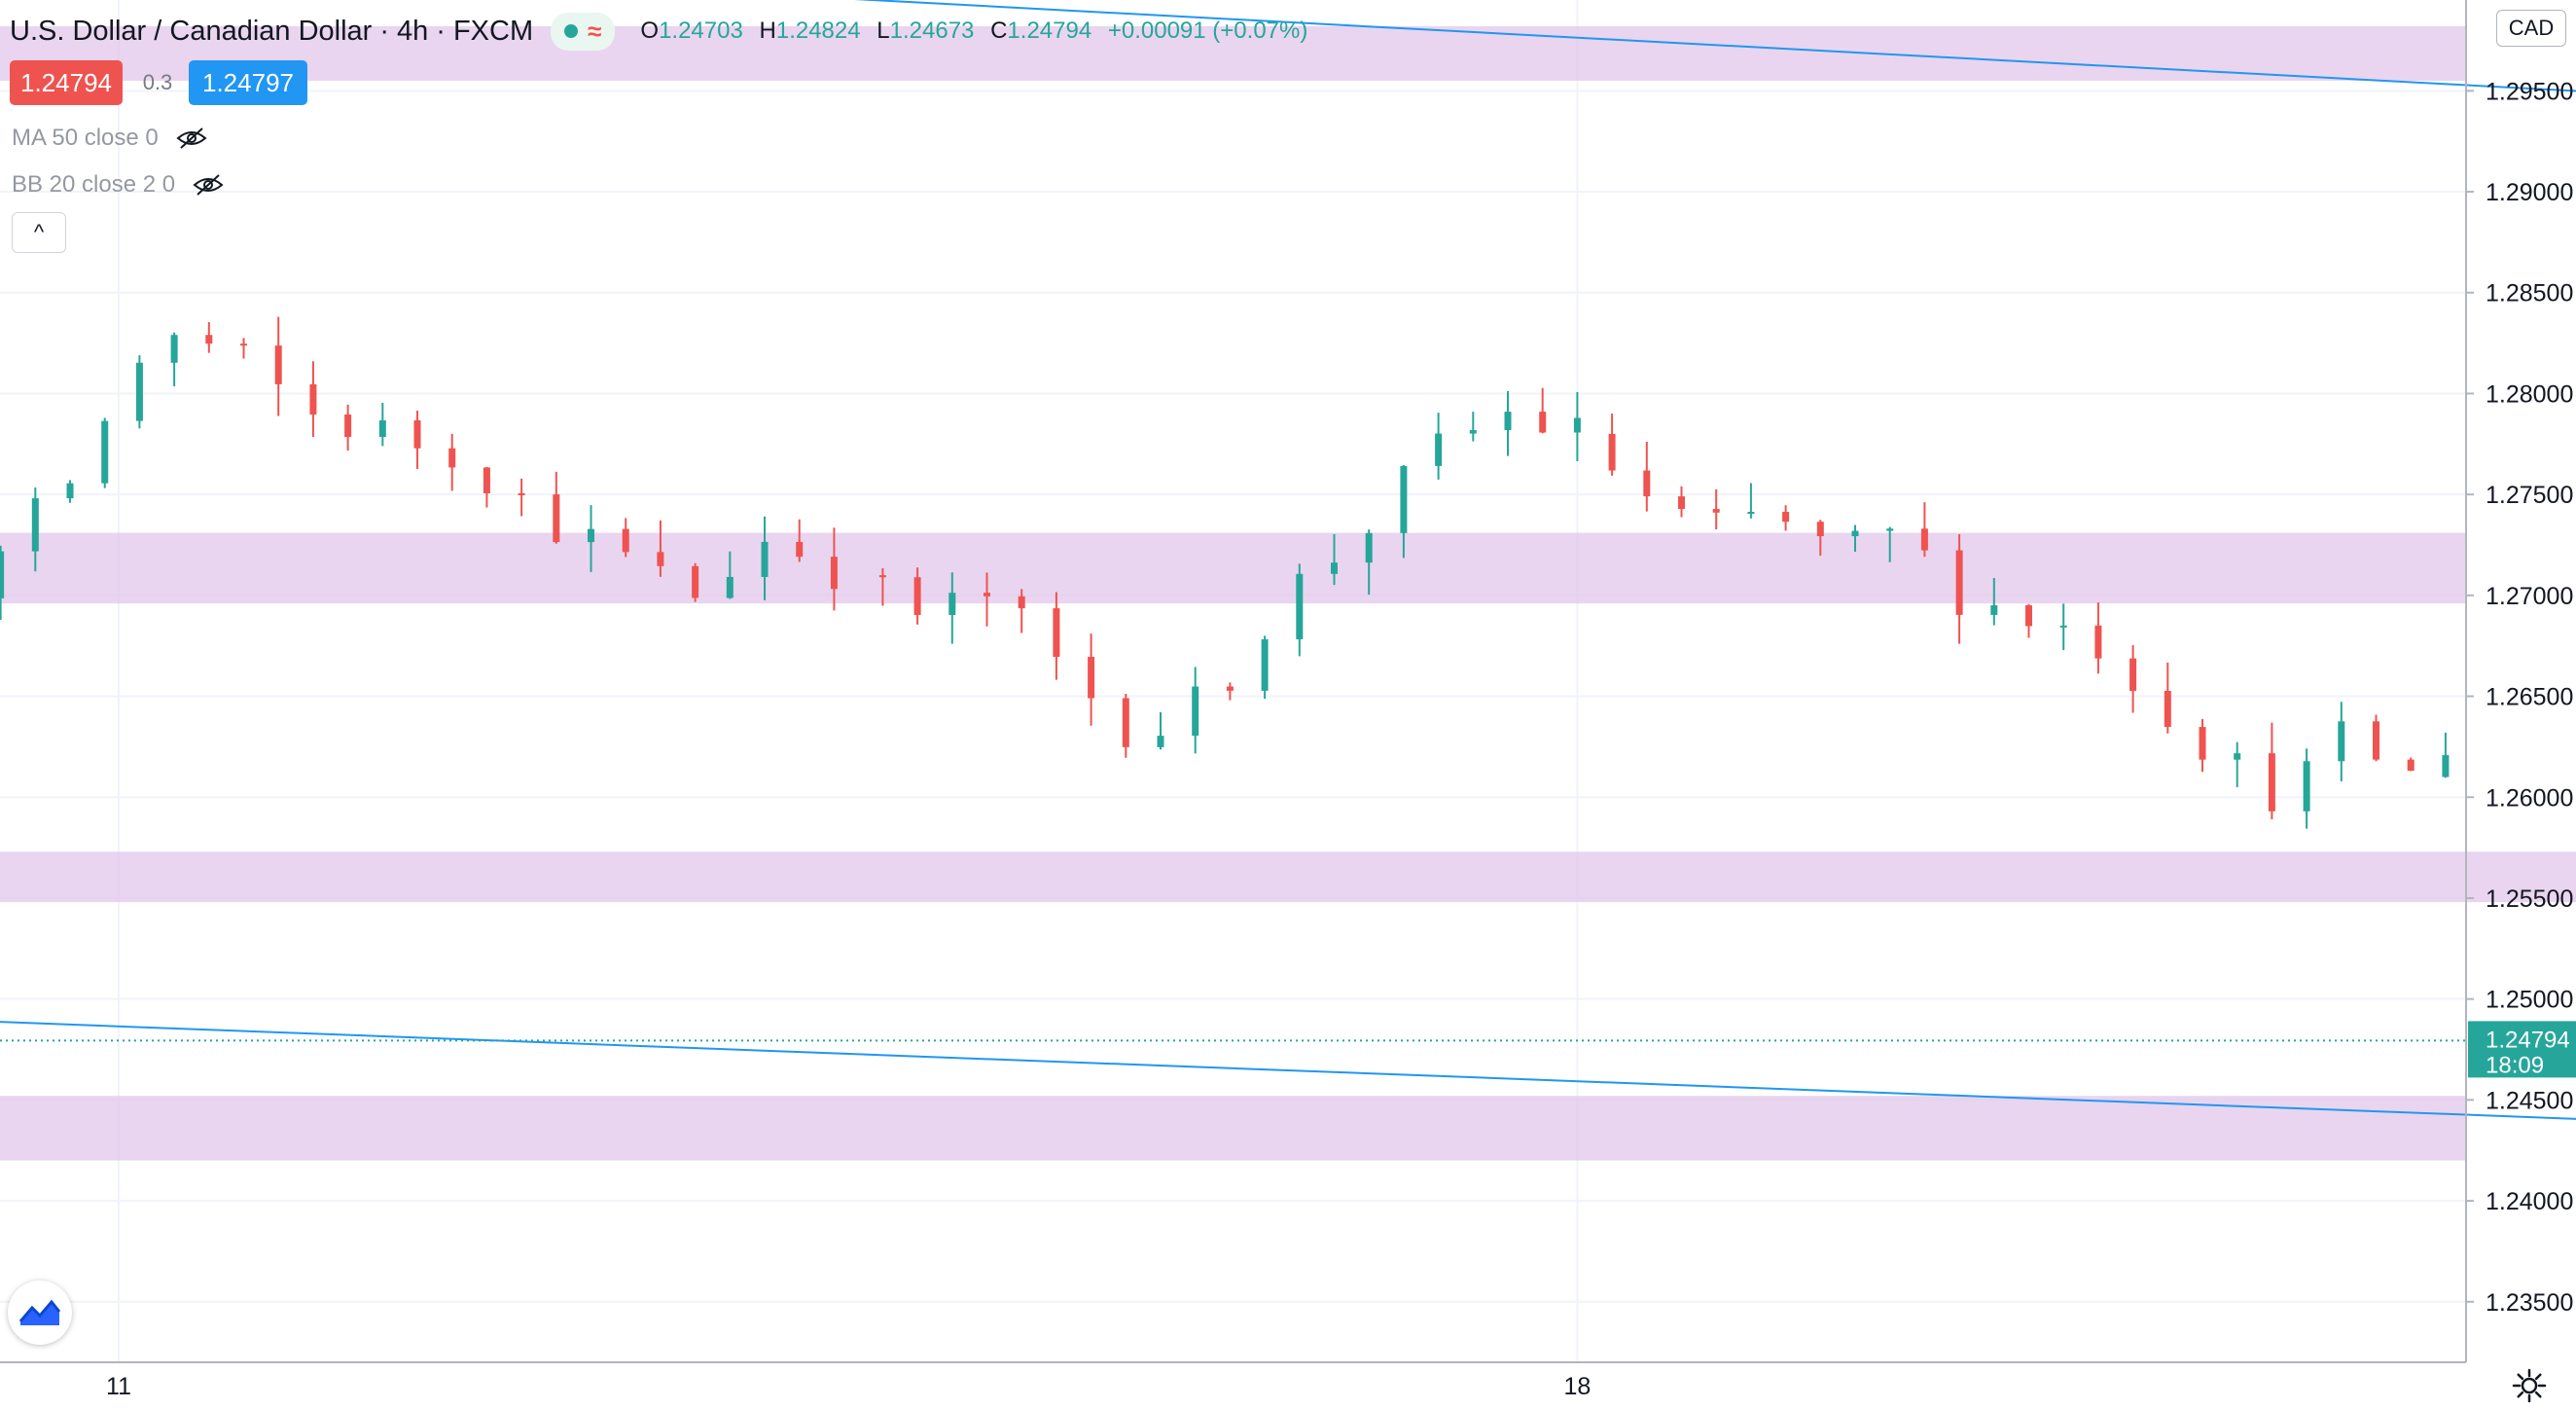 This screenshot has height=1409, width=2576. What do you see at coordinates (441, 31) in the screenshot?
I see `header-sep-2: ·` at bounding box center [441, 31].